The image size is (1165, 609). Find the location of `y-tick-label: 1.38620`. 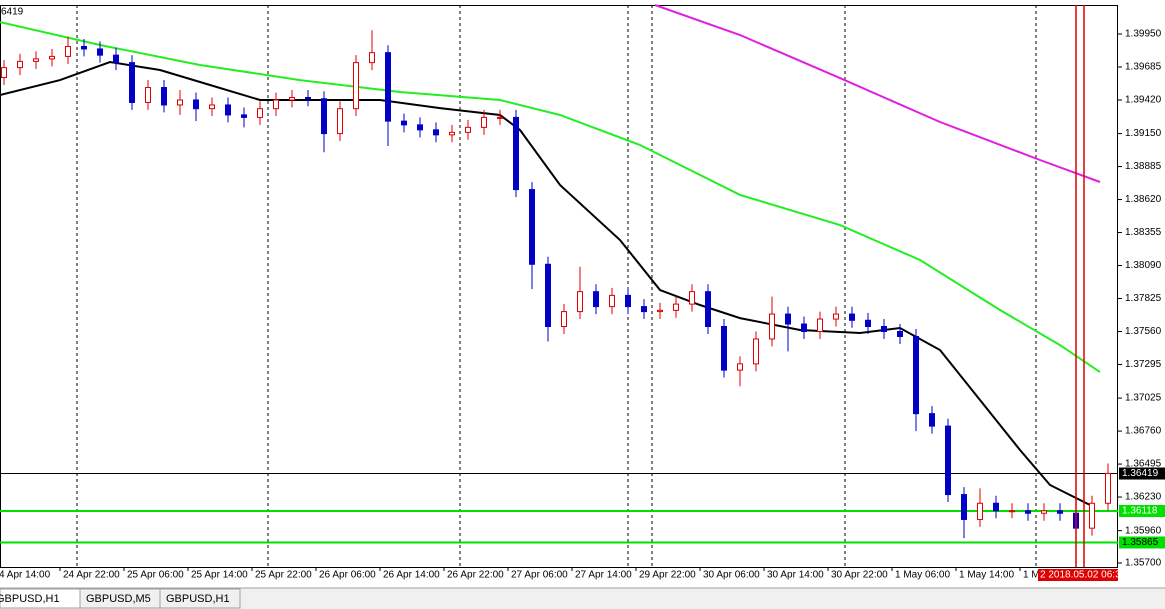

y-tick-label: 1.38620 is located at coordinates (1143, 199).